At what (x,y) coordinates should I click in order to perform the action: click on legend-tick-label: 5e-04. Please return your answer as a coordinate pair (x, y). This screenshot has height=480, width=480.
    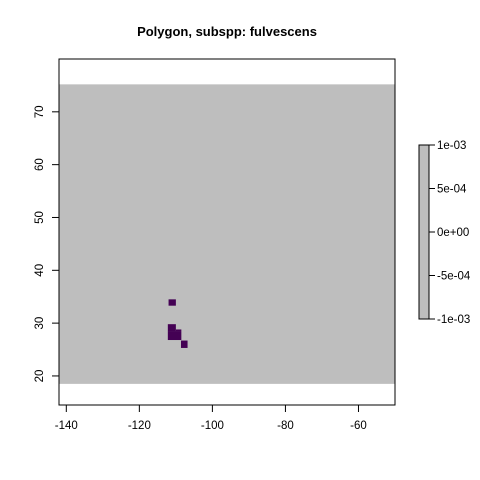
    Looking at the image, I should click on (452, 190).